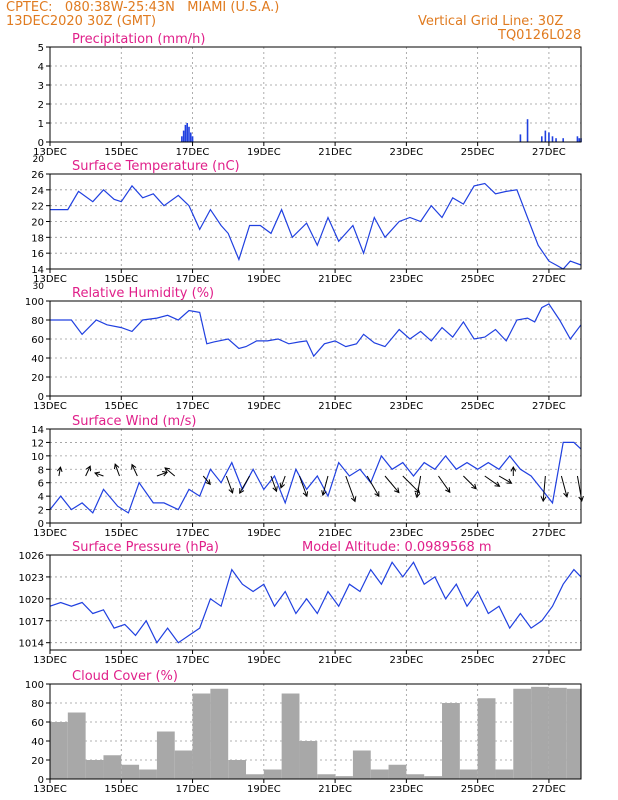 This screenshot has height=800, width=618. I want to click on y-tick-label: 3, so click(41, 86).